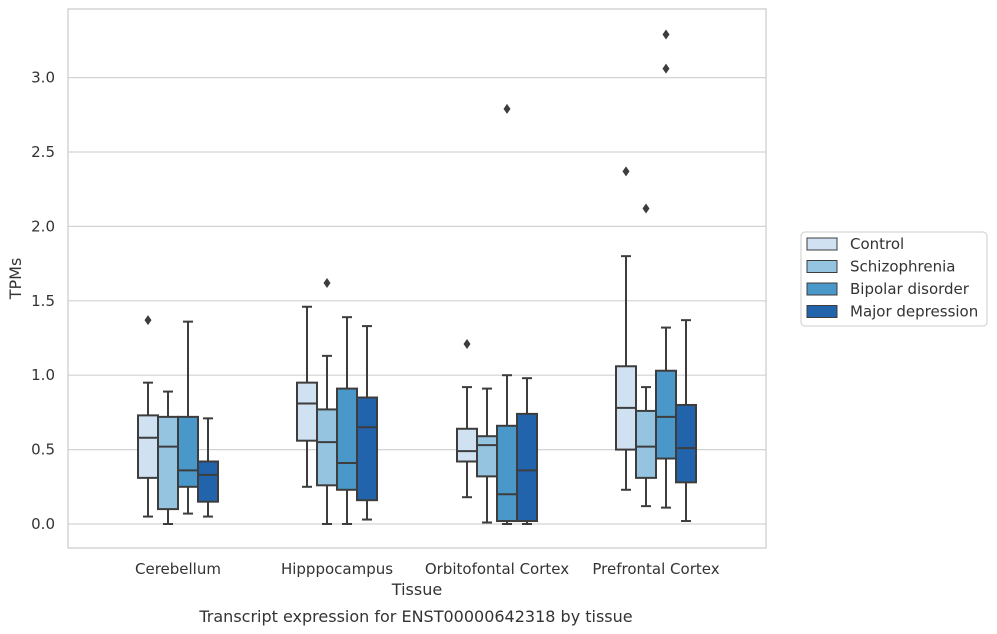 Image resolution: width=997 pixels, height=634 pixels. What do you see at coordinates (910, 289) in the screenshot?
I see `legend-label: Bipolar disorder` at bounding box center [910, 289].